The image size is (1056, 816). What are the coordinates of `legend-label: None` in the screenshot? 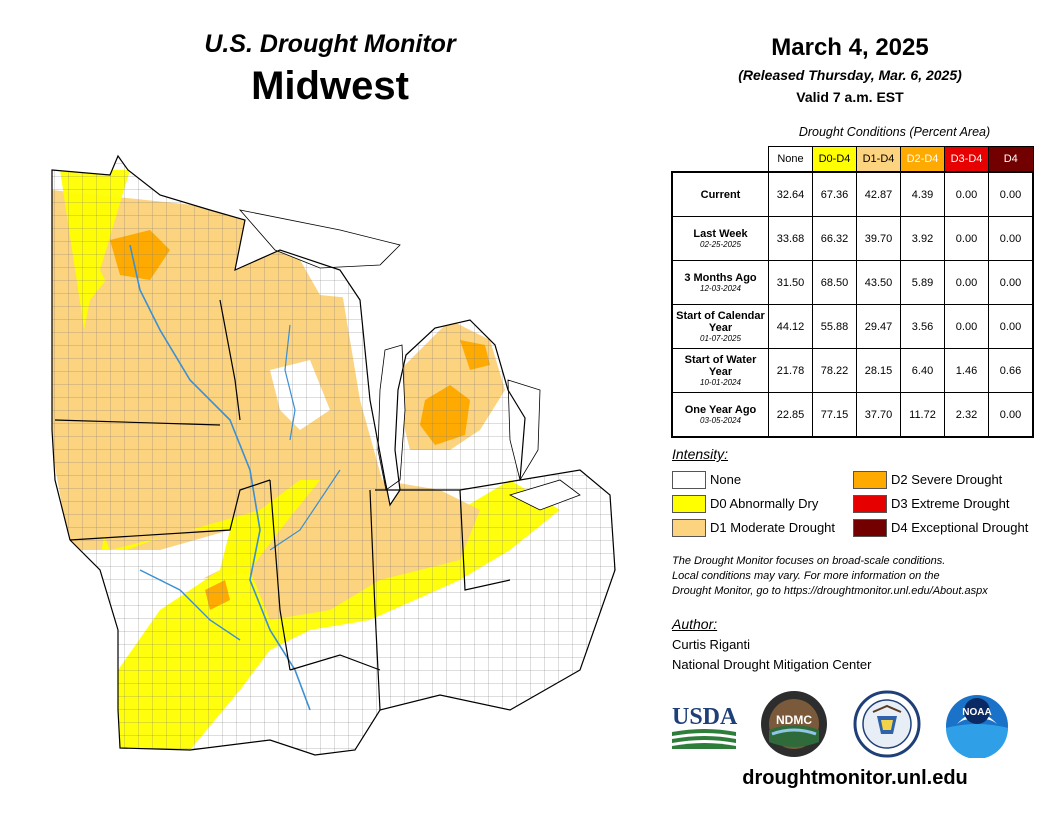 It's located at (726, 479).